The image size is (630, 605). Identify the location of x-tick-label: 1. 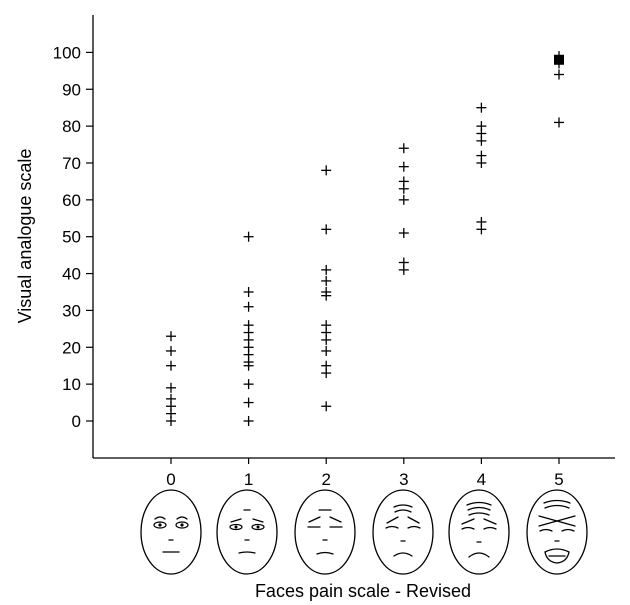
(248, 479).